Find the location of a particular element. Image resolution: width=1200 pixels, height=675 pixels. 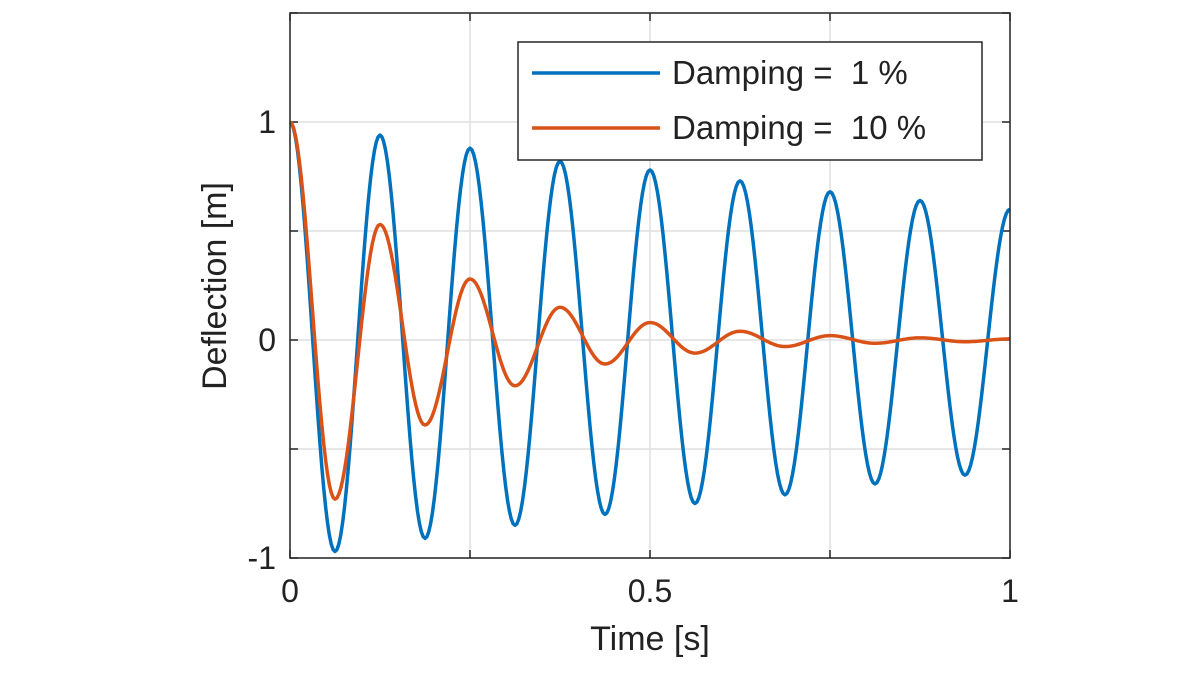

x-axis-title: Time [s] is located at coordinates (650, 639).